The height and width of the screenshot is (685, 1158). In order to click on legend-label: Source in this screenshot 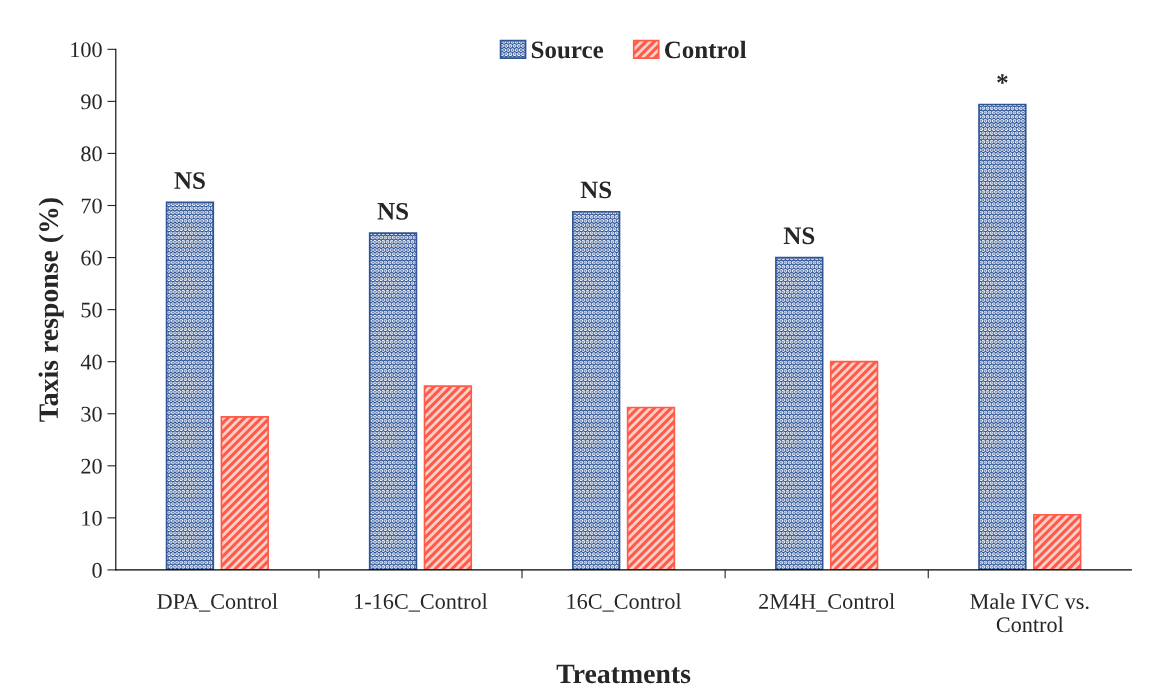, I will do `click(567, 50)`.